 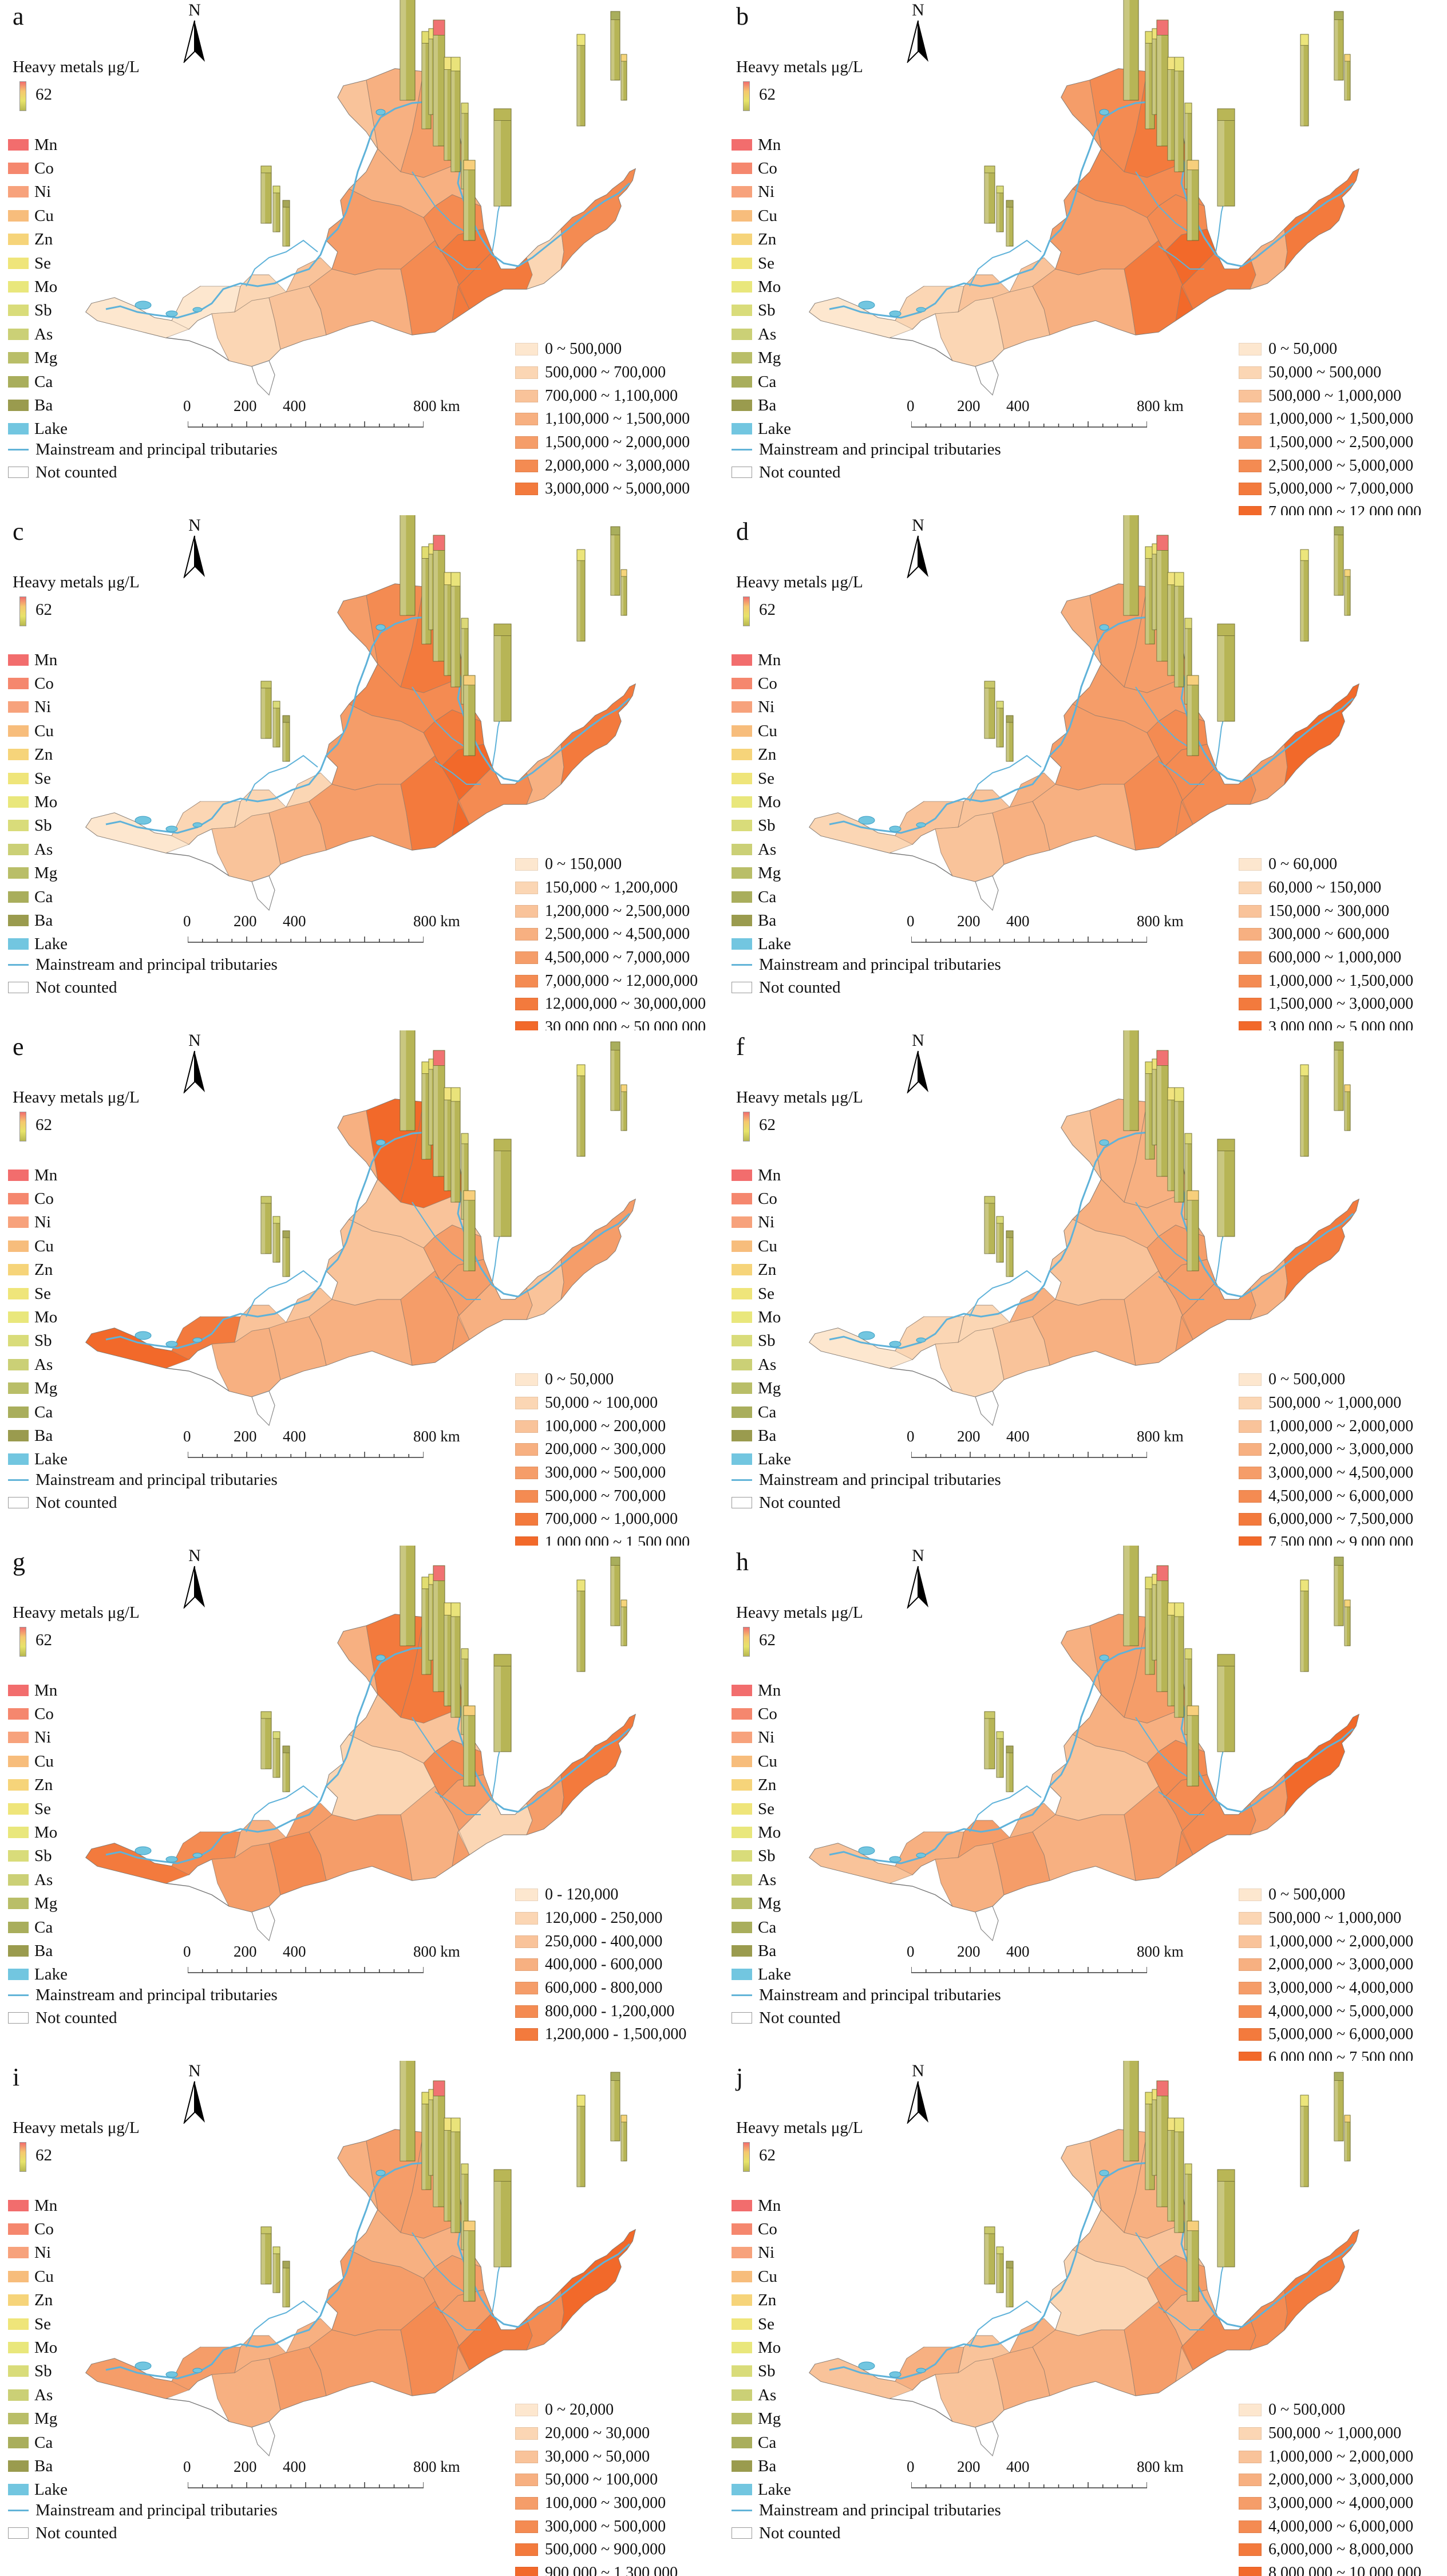 What do you see at coordinates (774, 1459) in the screenshot?
I see `metal-label: Lake` at bounding box center [774, 1459].